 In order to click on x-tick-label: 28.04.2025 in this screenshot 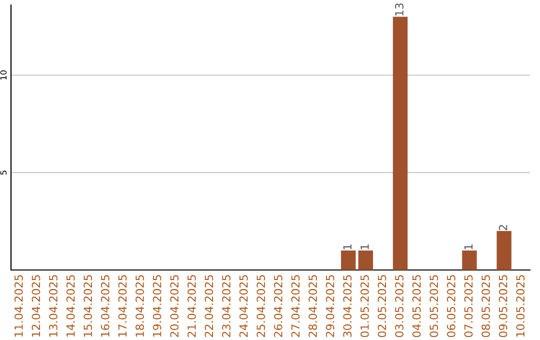, I will do `click(312, 306)`.